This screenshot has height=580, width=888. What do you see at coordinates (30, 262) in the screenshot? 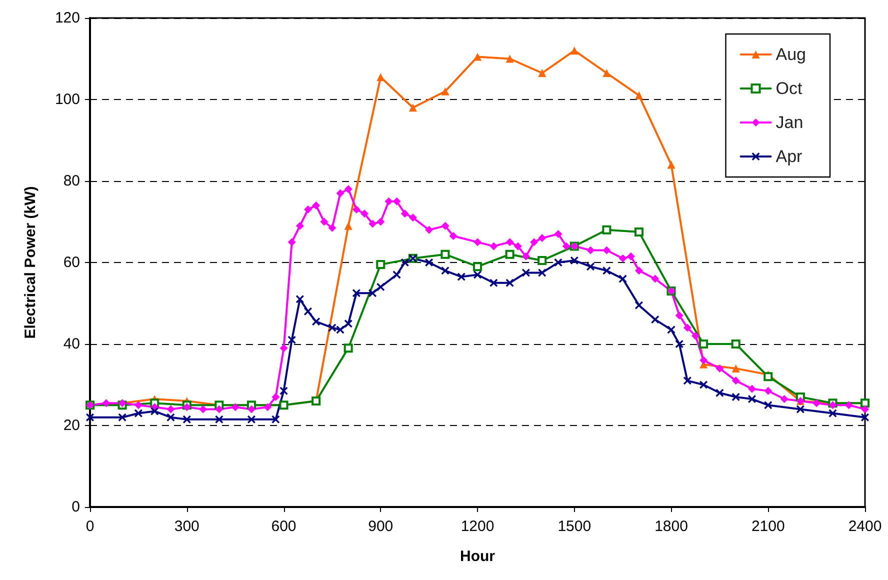
I see `y-axis-title: Electrical Power (kW)` at bounding box center [30, 262].